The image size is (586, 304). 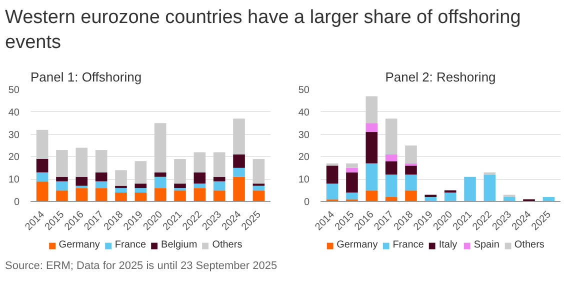 I want to click on chart-subtitle: Panel 1: Offshoring, so click(x=86, y=77).